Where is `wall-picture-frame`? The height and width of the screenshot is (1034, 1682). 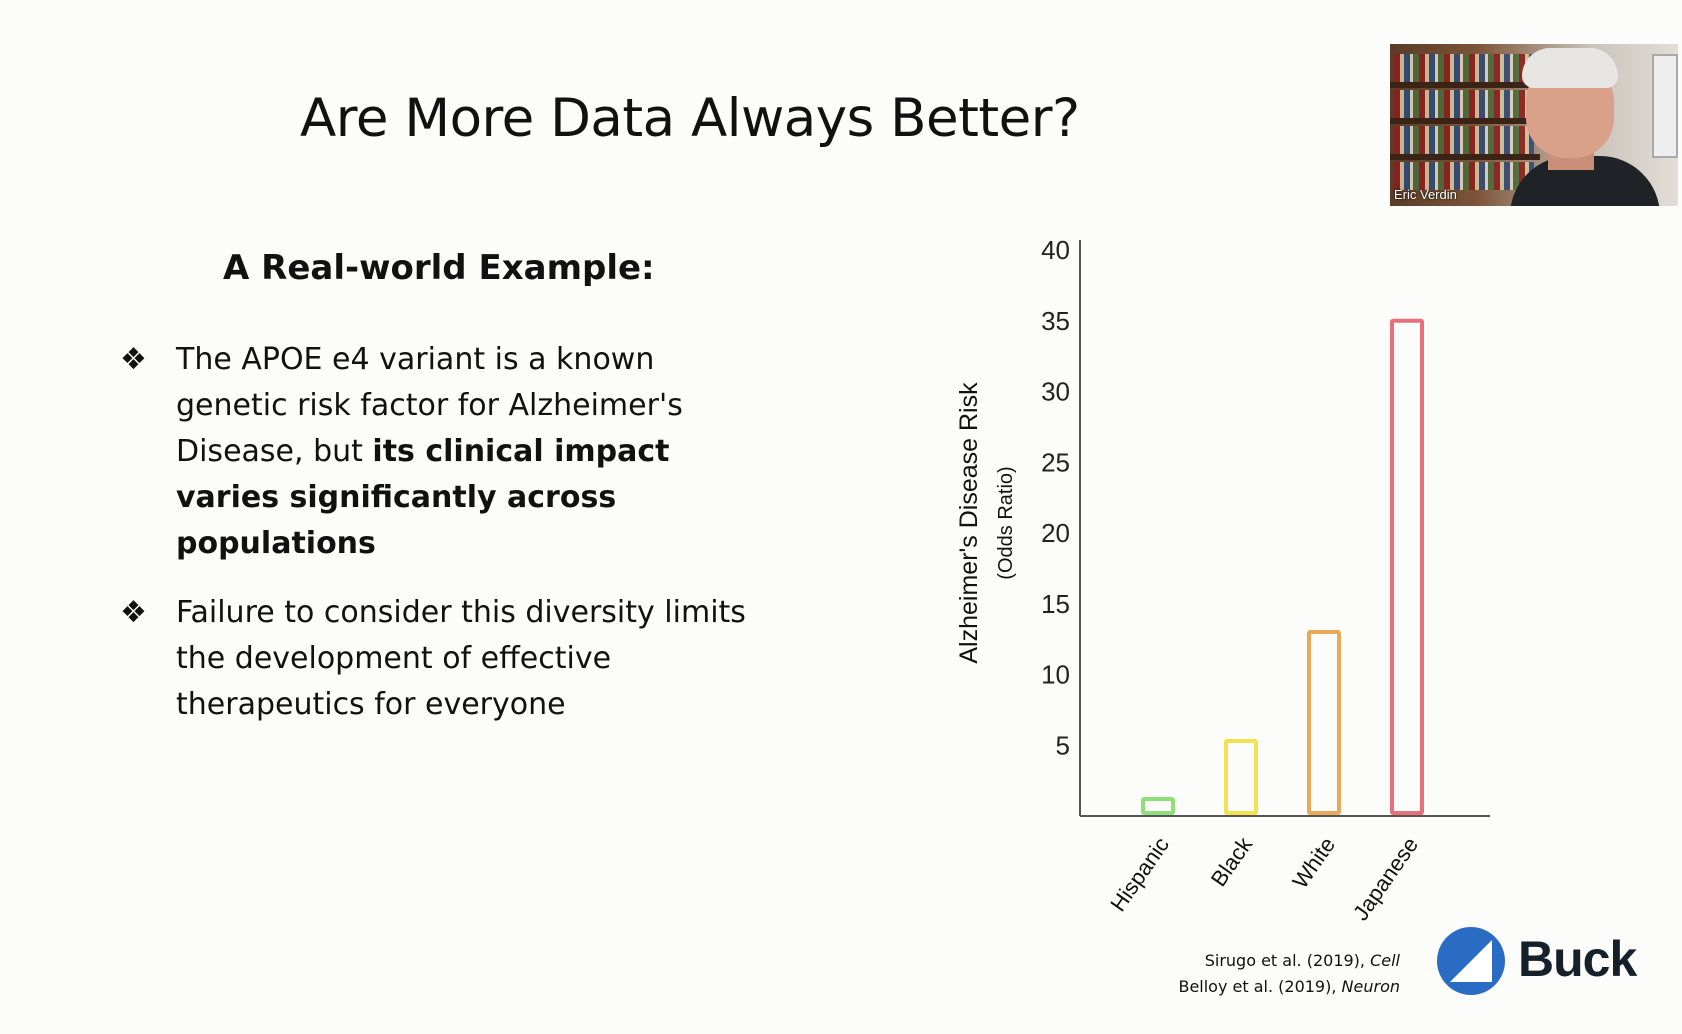 wall-picture-frame is located at coordinates (1665, 106).